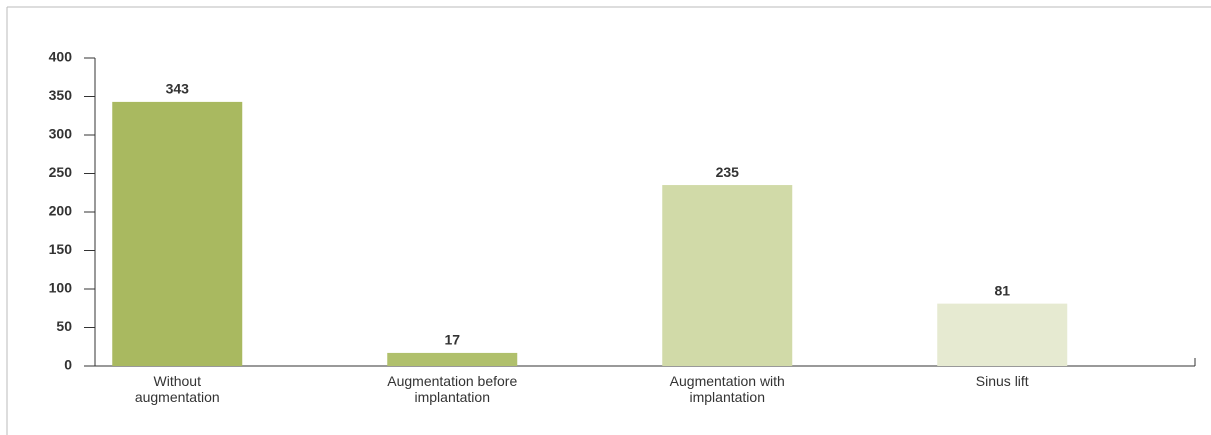  Describe the element at coordinates (727, 389) in the screenshot. I see `x-tick-label: Augmentation with implantation` at that location.